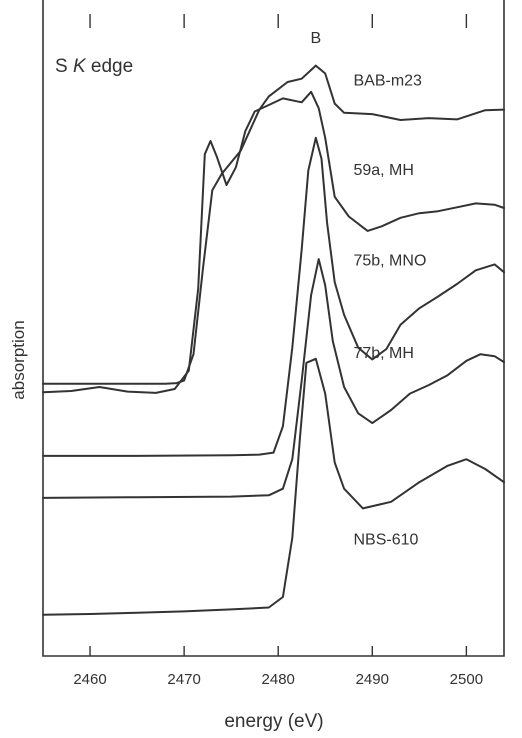 This screenshot has height=738, width=522. Describe the element at coordinates (372, 679) in the screenshot. I see `x-tick-label: 2490` at that location.